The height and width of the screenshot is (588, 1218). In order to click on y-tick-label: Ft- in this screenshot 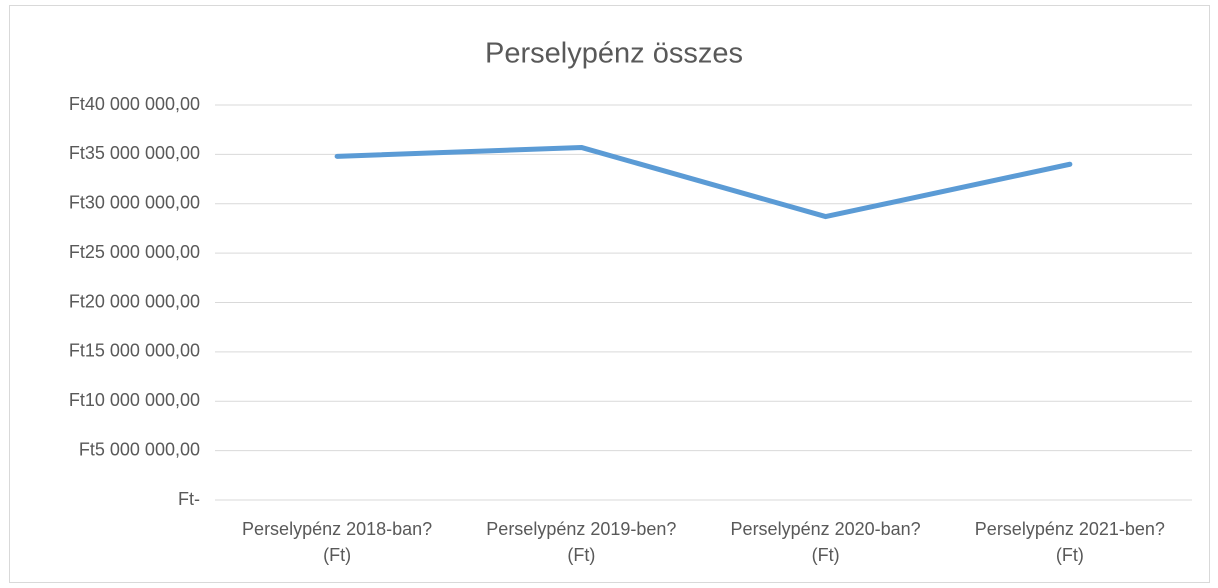, I will do `click(189, 499)`.